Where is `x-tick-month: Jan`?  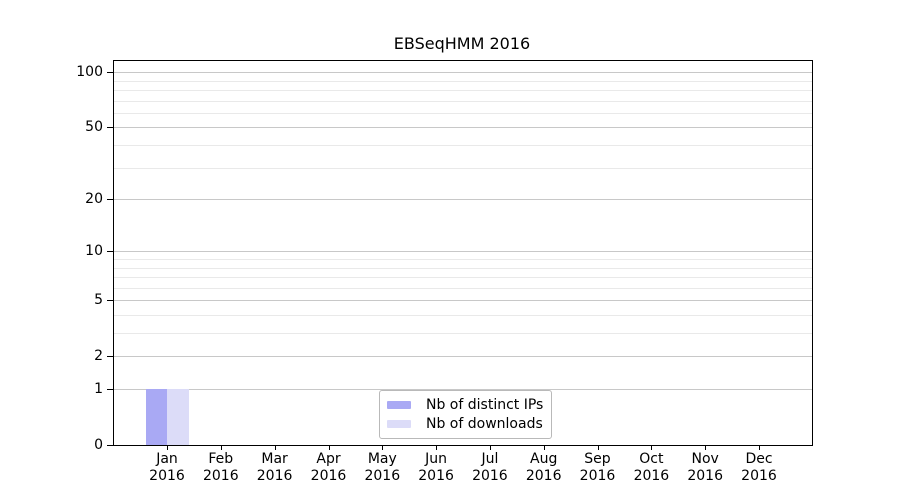 x-tick-month: Jan is located at coordinates (167, 459).